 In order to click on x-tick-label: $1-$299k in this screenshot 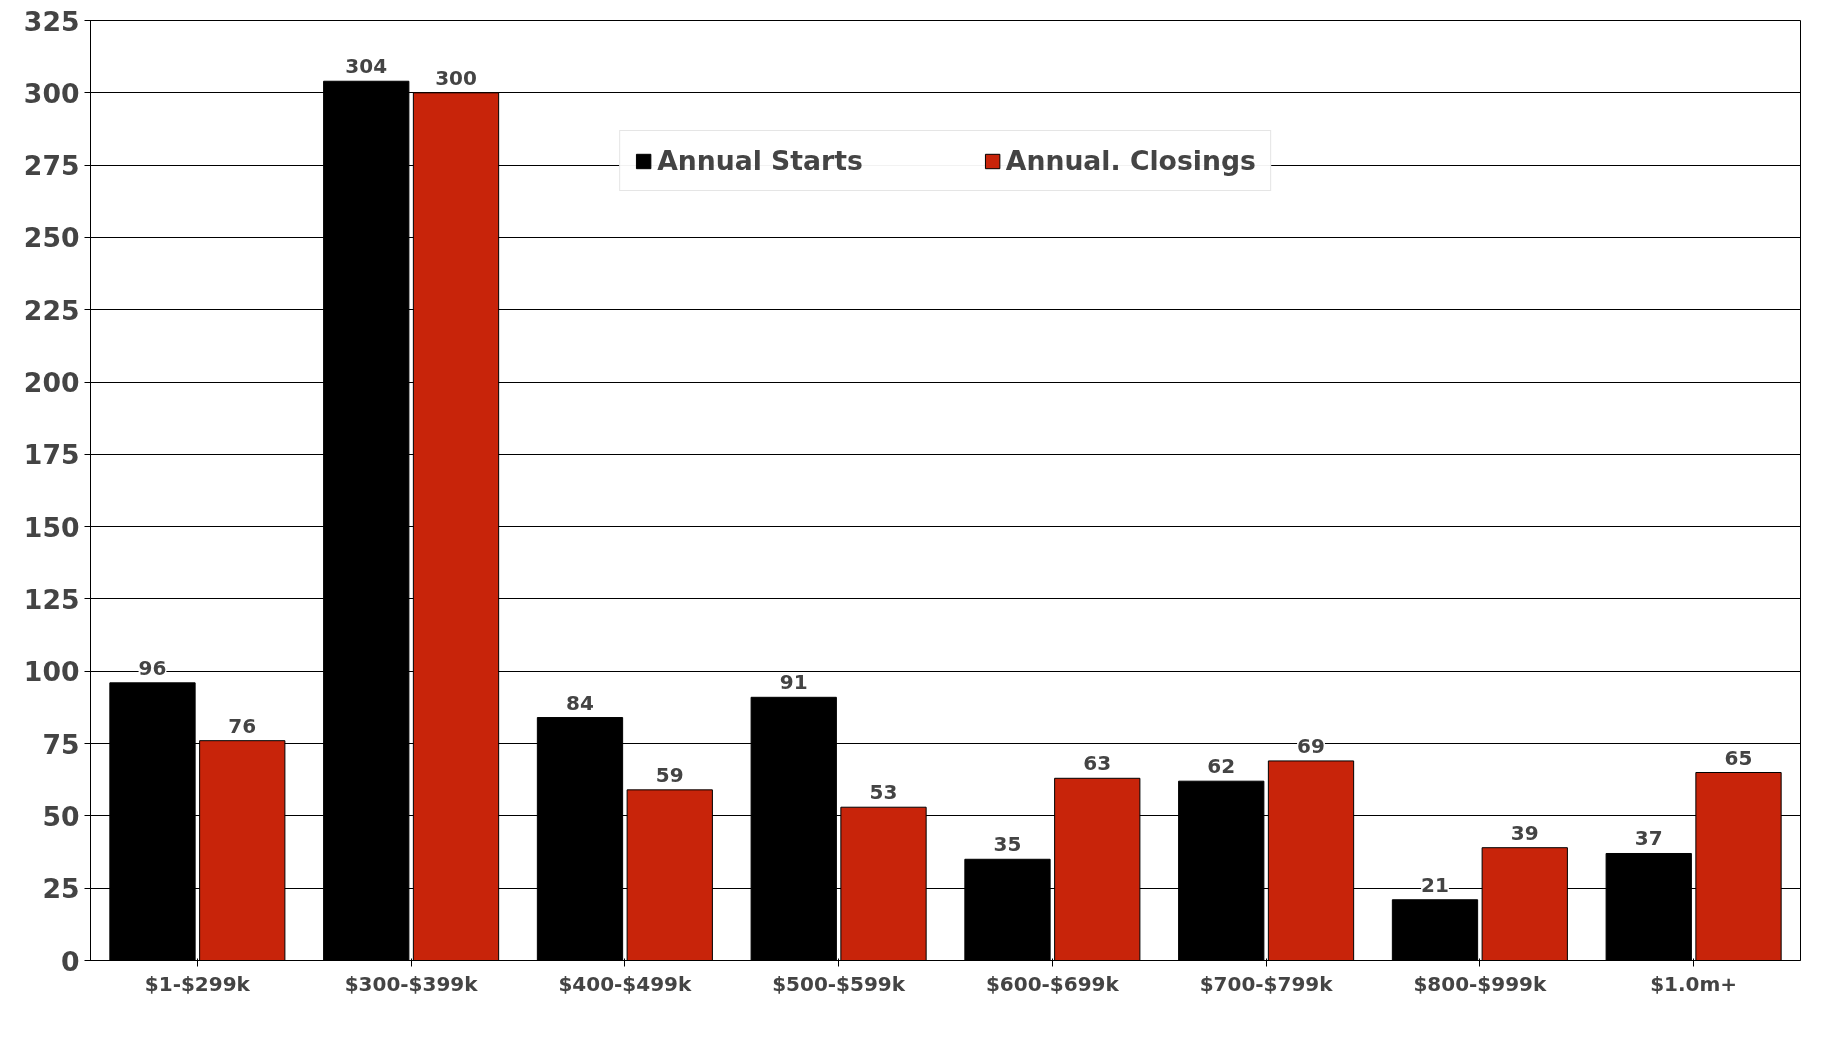, I will do `click(197, 983)`.